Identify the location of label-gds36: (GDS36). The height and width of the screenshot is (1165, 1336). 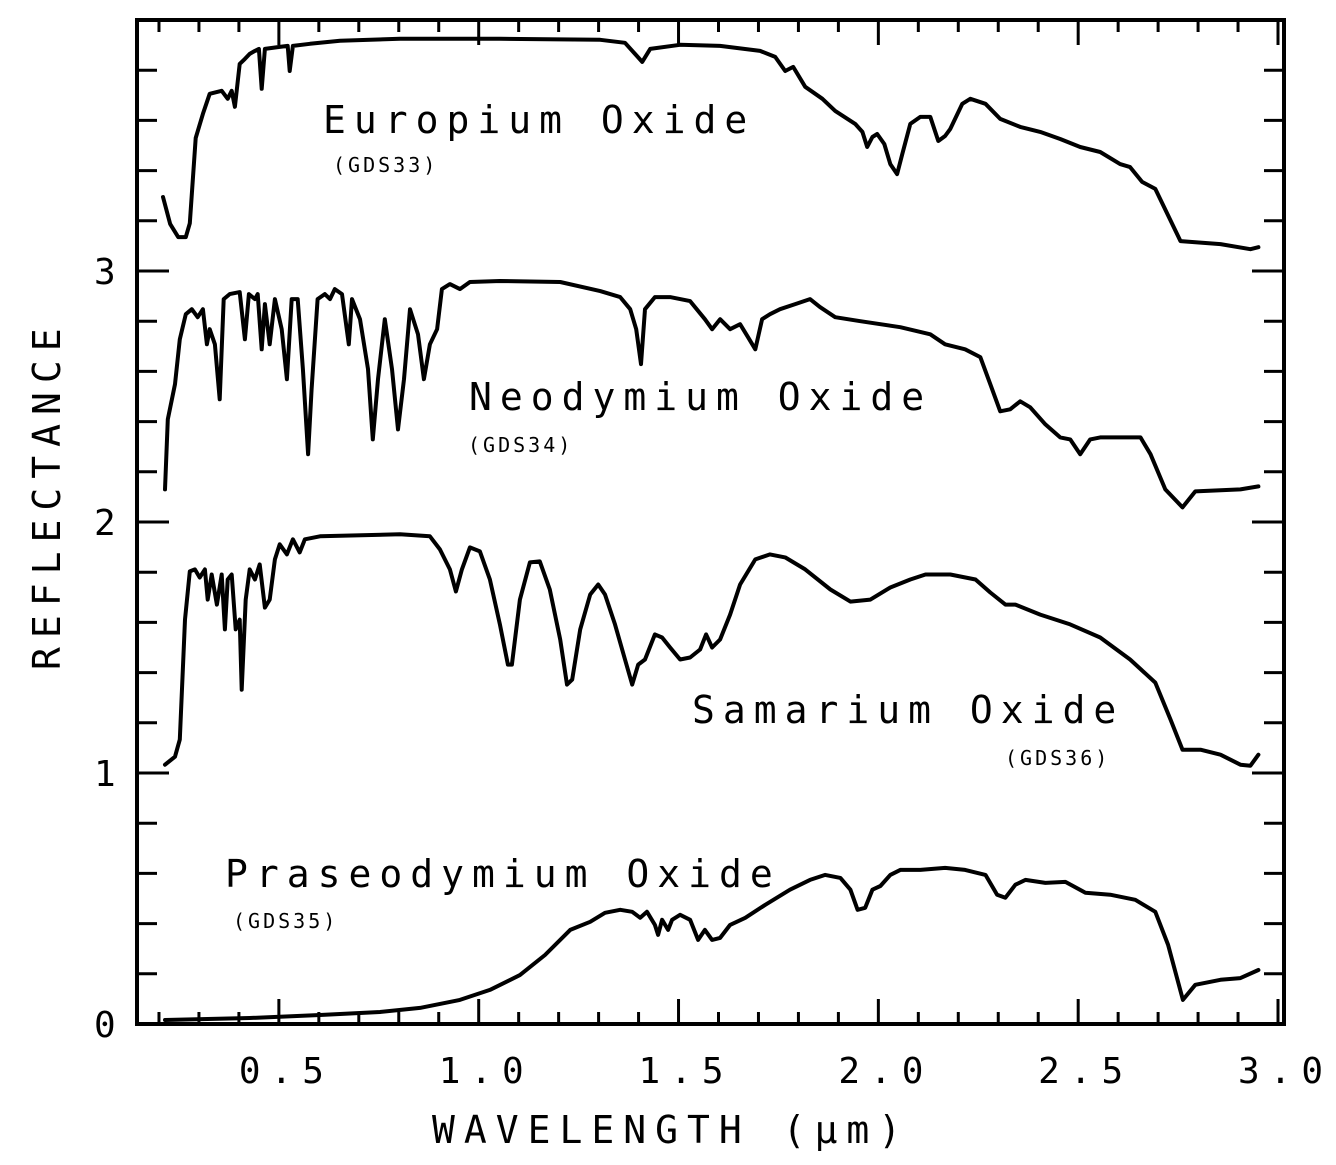
(1057, 758).